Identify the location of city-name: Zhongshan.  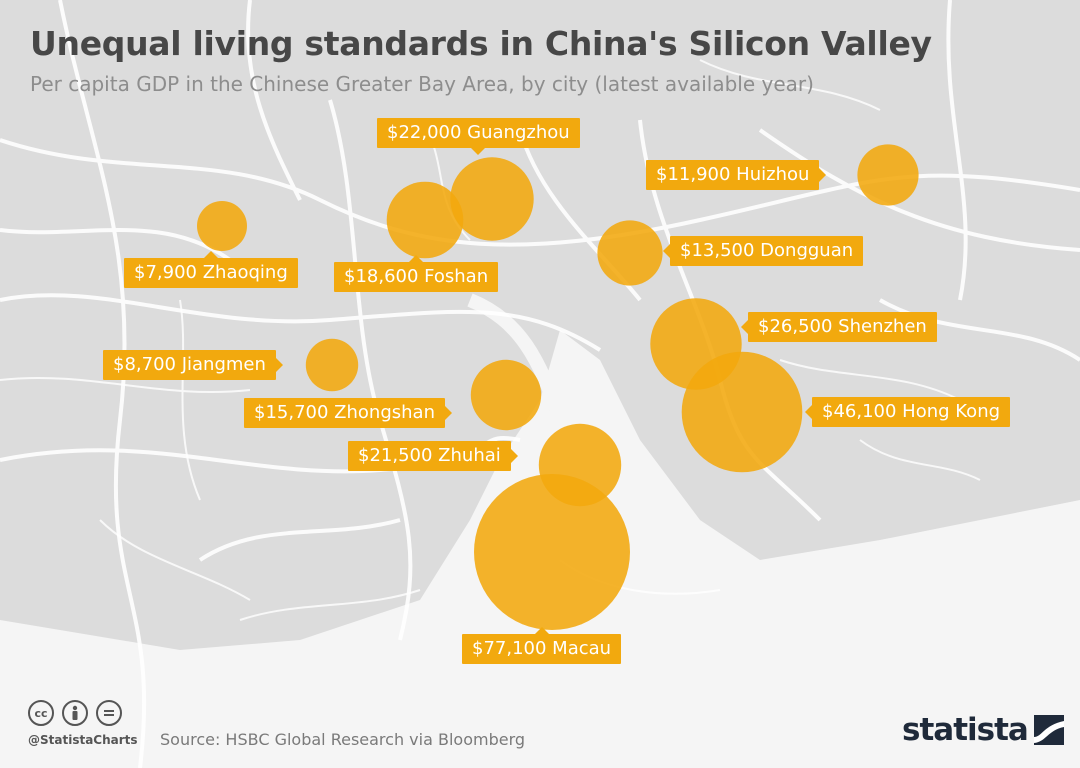
(384, 412).